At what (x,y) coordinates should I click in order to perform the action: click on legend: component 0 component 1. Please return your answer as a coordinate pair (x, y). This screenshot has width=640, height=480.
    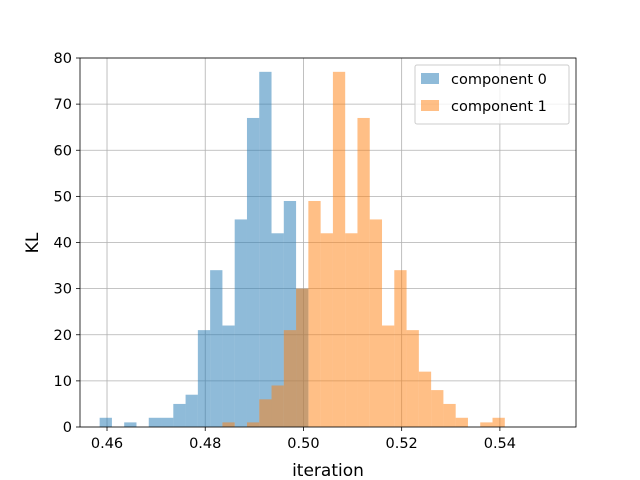
    Looking at the image, I should click on (492, 94).